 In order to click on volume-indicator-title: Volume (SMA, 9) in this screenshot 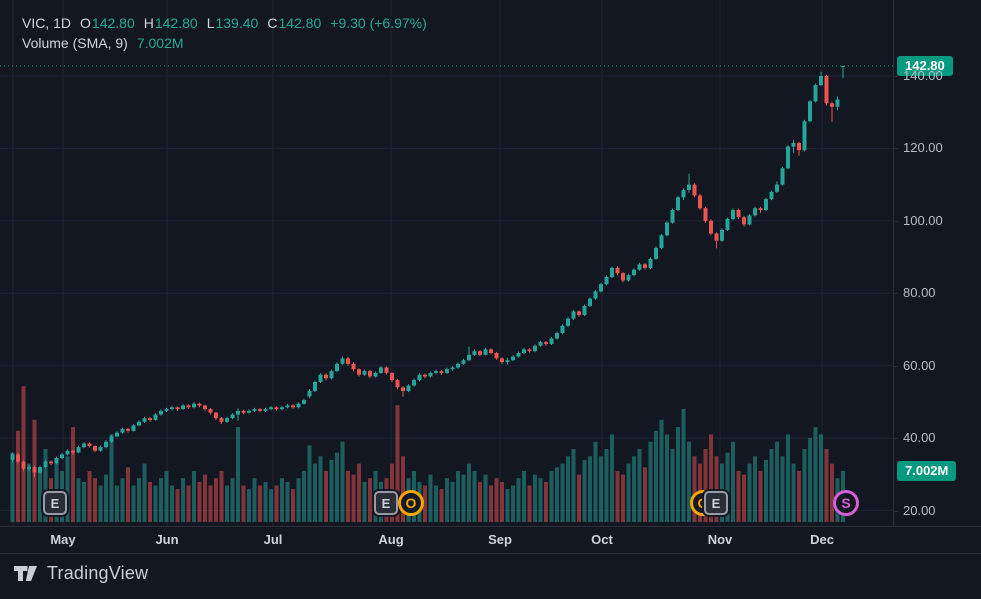, I will do `click(75, 43)`.